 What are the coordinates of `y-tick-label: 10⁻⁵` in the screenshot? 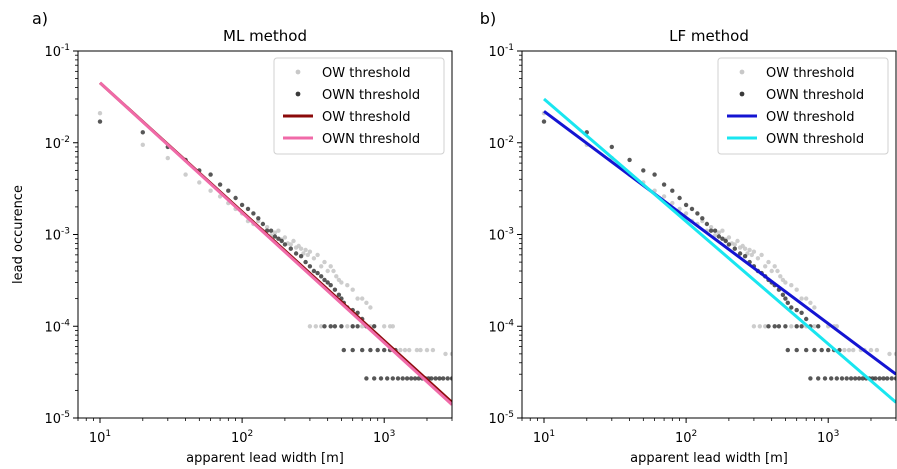 It's located at (501, 418).